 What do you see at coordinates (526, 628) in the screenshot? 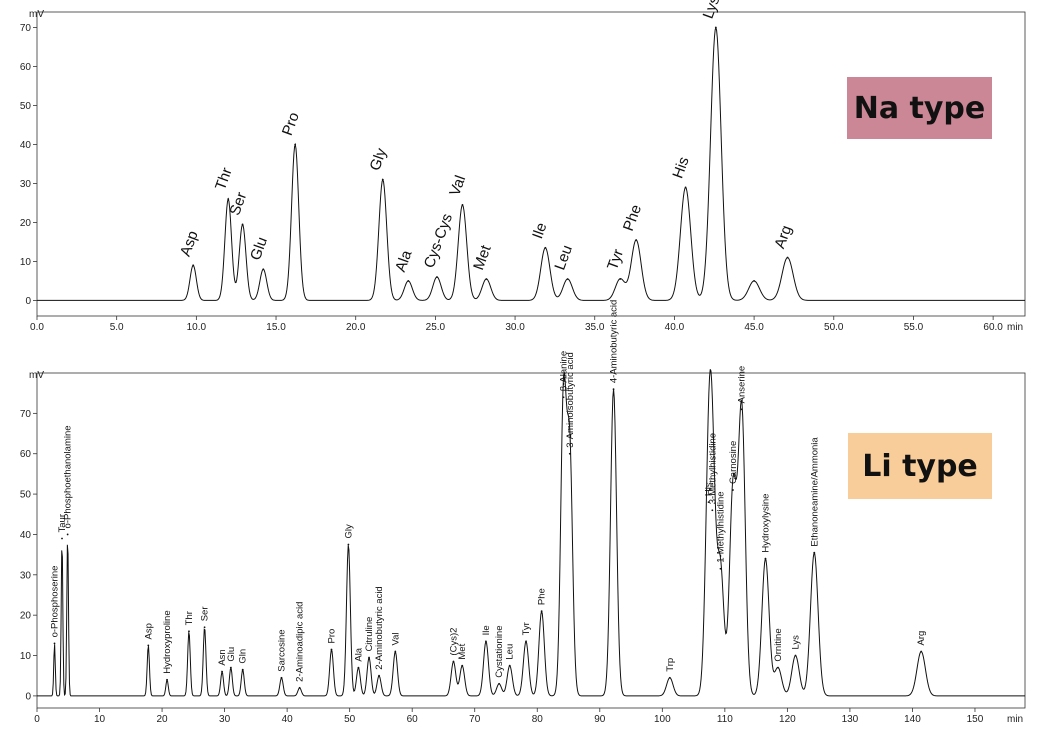
I see `peak-label: Tyr` at bounding box center [526, 628].